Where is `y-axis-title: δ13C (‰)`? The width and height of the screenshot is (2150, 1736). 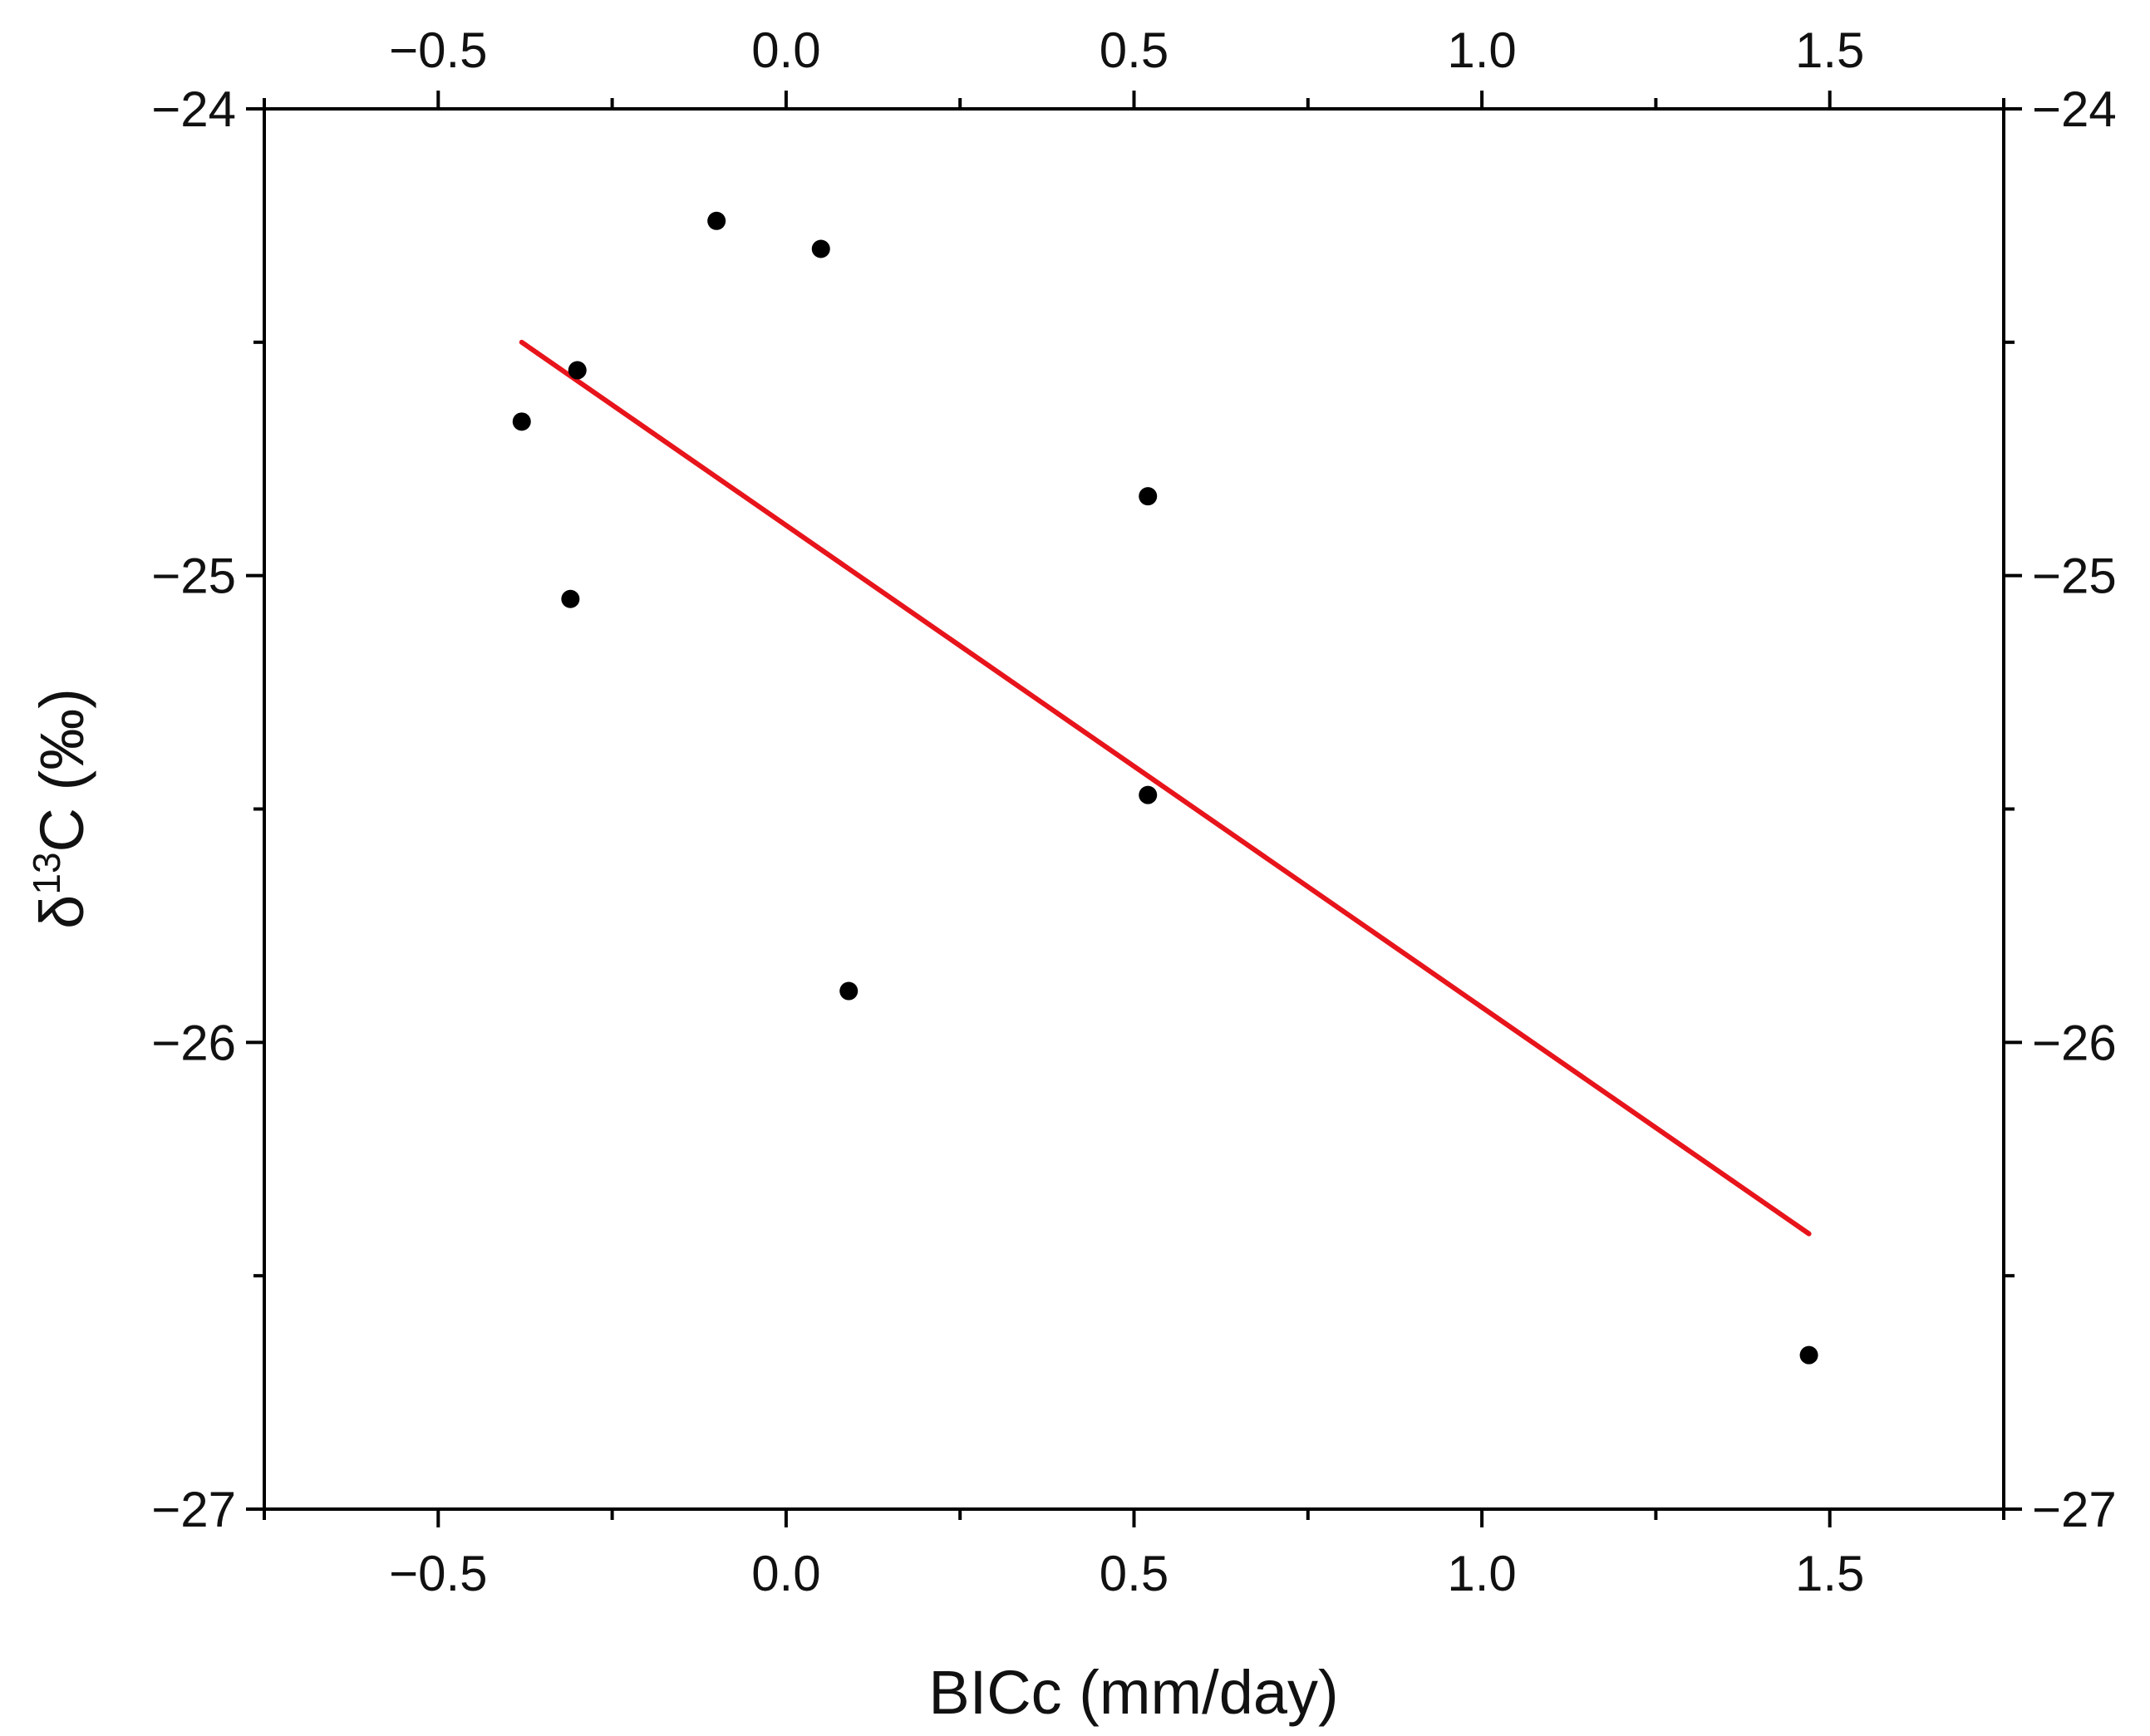 y-axis-title: δ13C (‰) is located at coordinates (60, 808).